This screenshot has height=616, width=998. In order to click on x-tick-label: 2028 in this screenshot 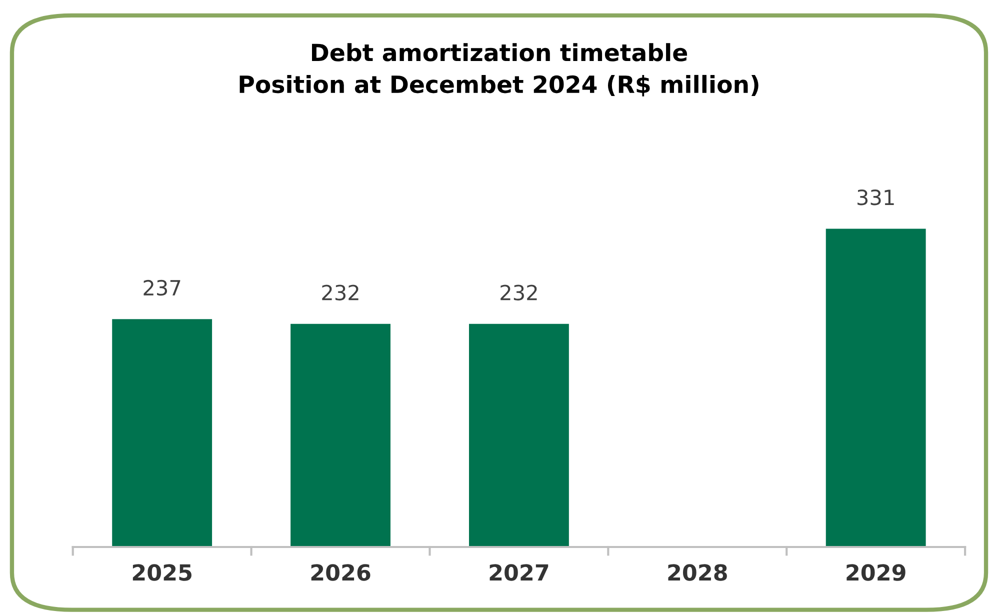, I will do `click(697, 572)`.